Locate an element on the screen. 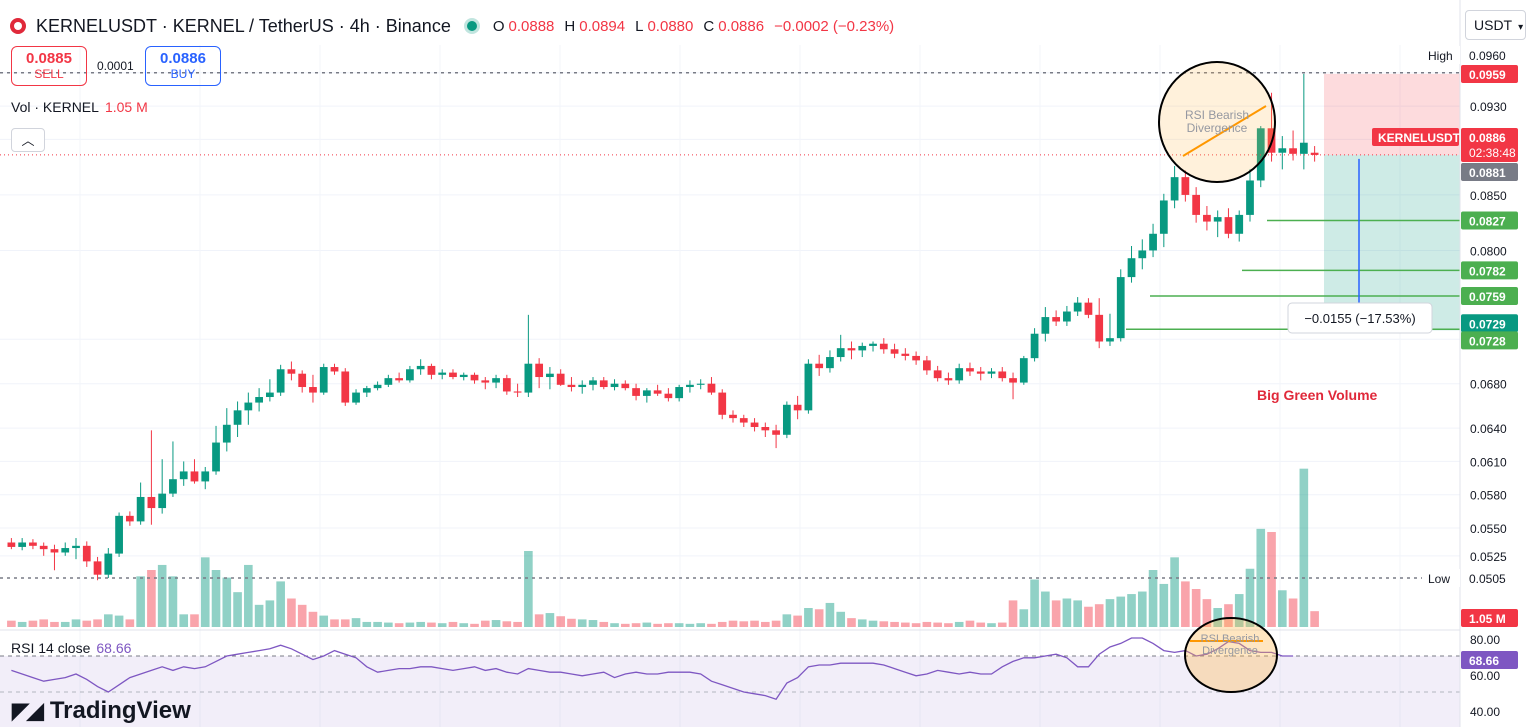  market-status-icon is located at coordinates (471, 26).